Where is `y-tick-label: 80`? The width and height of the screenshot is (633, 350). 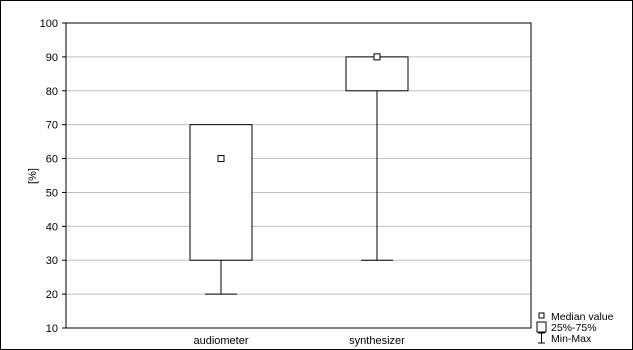
y-tick-label: 80 is located at coordinates (52, 92).